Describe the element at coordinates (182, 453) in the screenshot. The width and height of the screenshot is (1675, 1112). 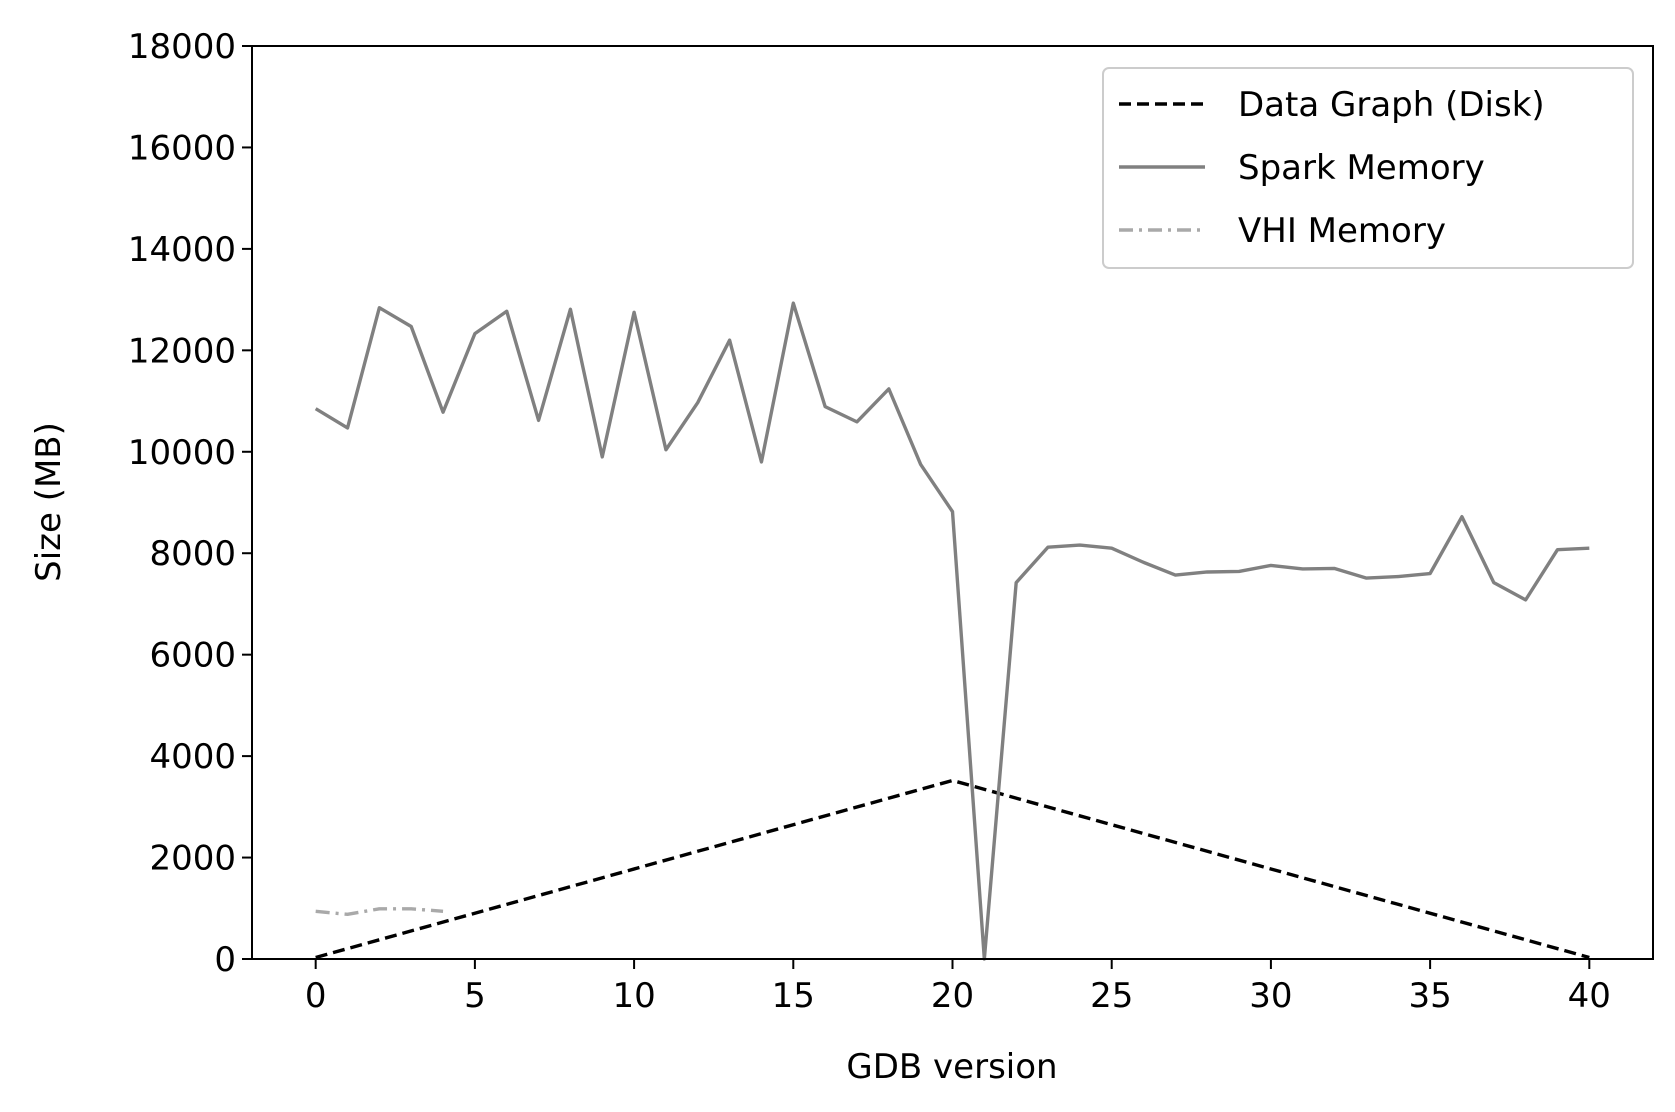
I see `y-tick-label: 10000` at that location.